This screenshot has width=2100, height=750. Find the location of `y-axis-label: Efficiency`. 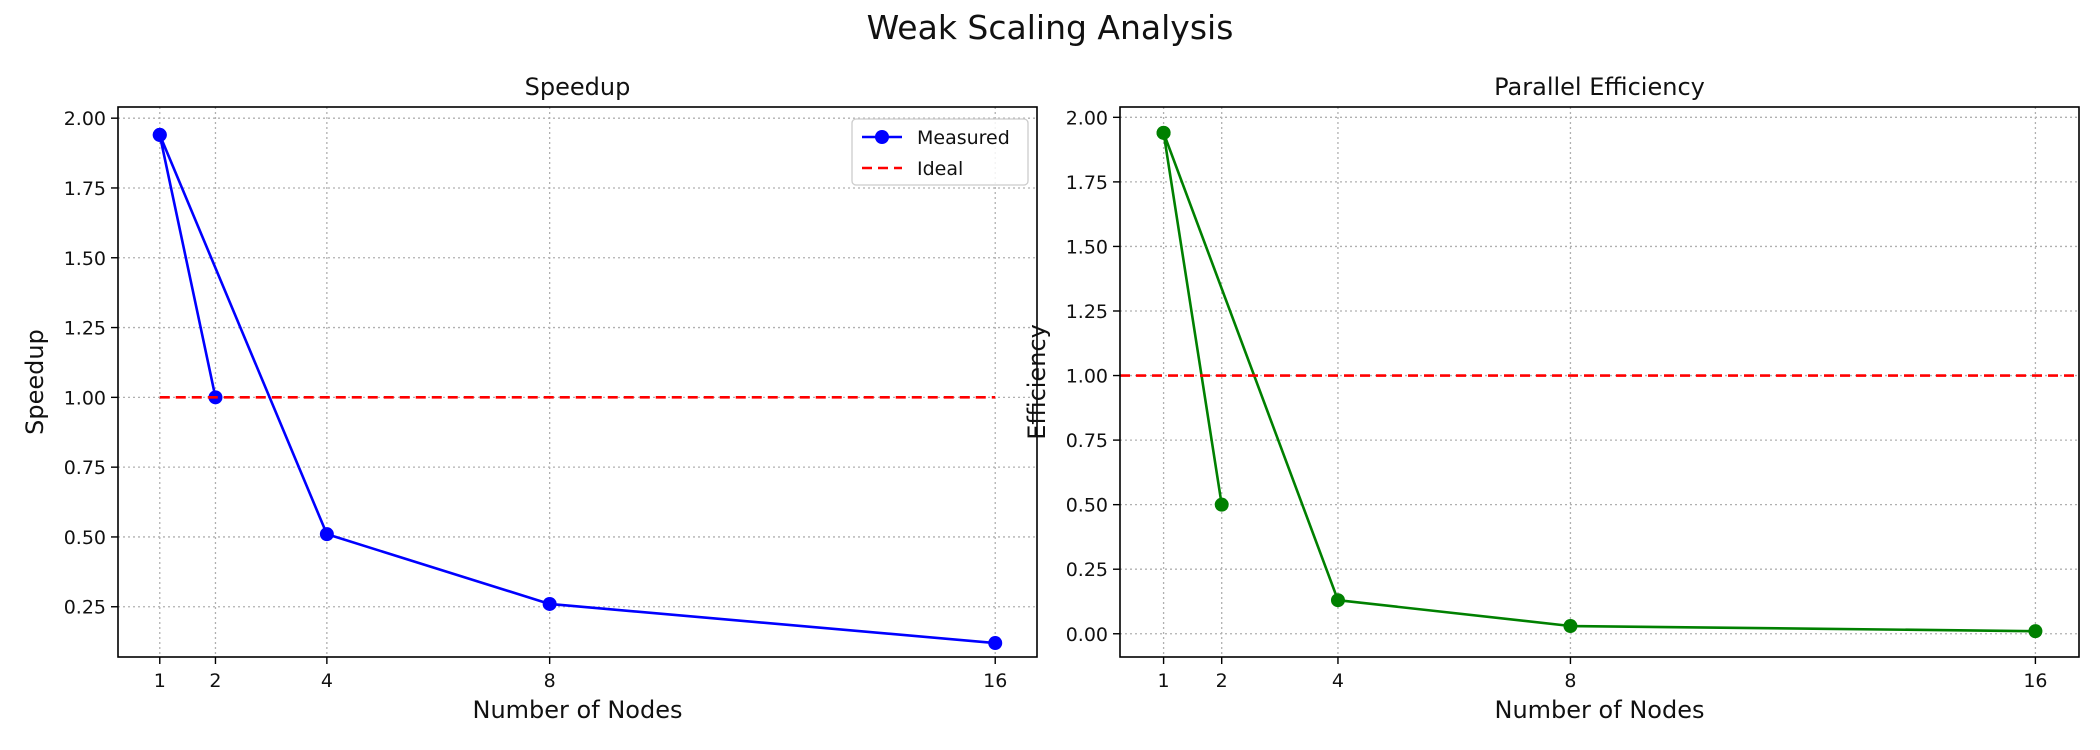

y-axis-label: Efficiency is located at coordinates (1037, 382).